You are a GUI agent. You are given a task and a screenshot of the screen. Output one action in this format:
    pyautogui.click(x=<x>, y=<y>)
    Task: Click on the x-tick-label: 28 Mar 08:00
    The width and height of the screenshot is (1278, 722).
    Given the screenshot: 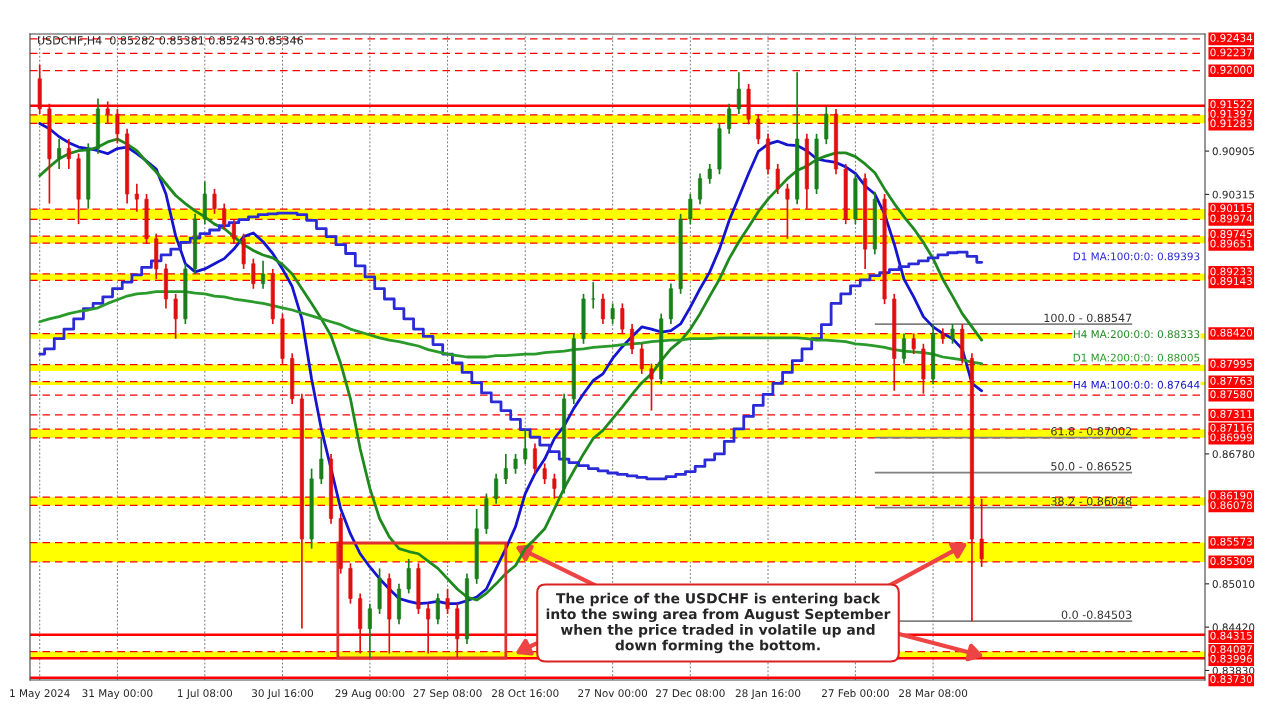 What is the action you would take?
    pyautogui.click(x=933, y=693)
    